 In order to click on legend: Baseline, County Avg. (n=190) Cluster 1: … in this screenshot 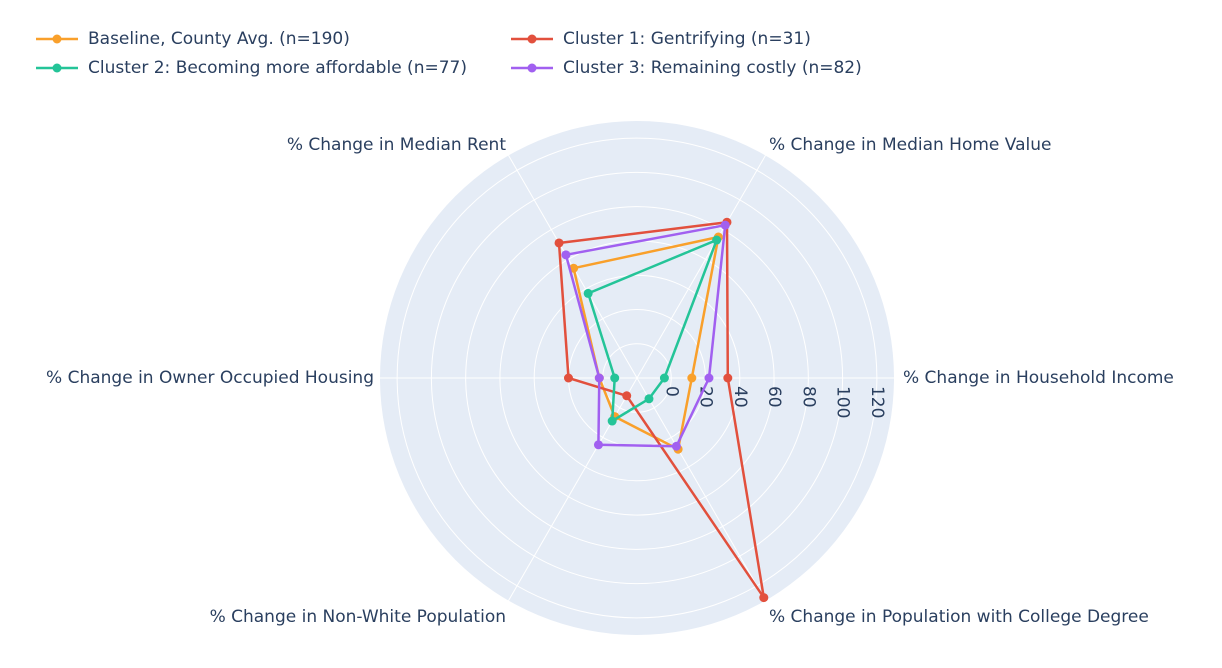, I will do `click(449, 53)`.